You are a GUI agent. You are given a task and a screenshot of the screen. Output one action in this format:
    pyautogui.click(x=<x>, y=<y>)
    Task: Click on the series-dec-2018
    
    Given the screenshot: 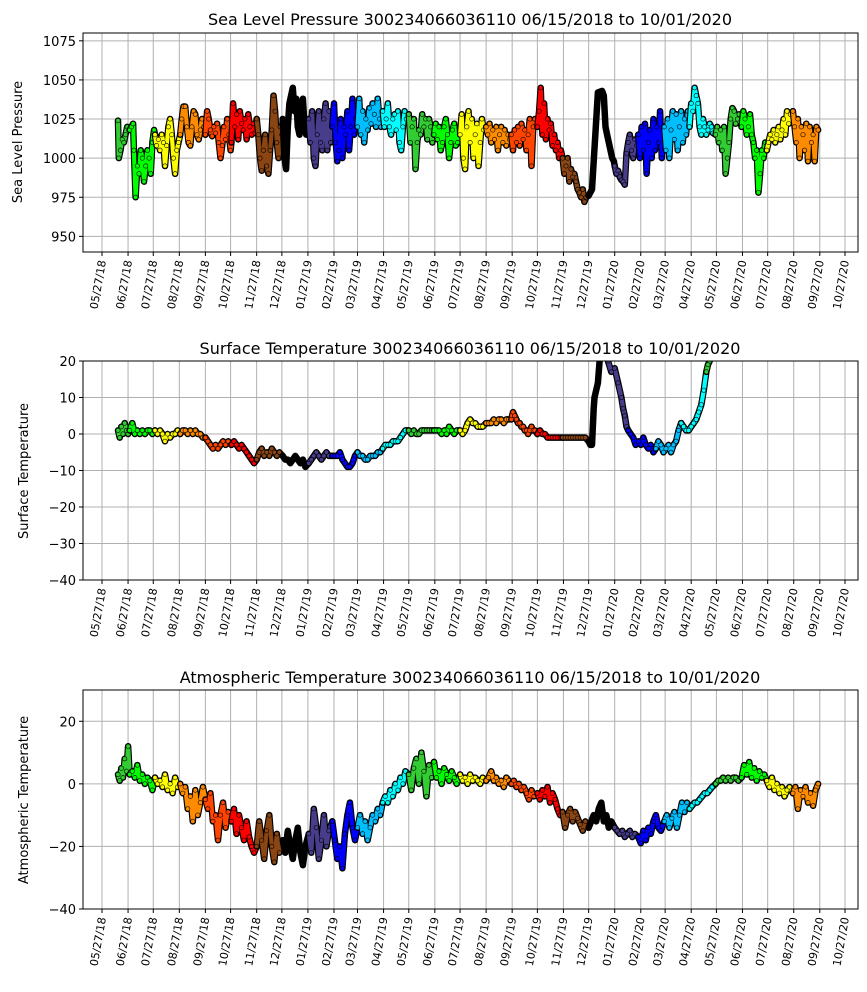 What is the action you would take?
    pyautogui.click(x=269, y=454)
    